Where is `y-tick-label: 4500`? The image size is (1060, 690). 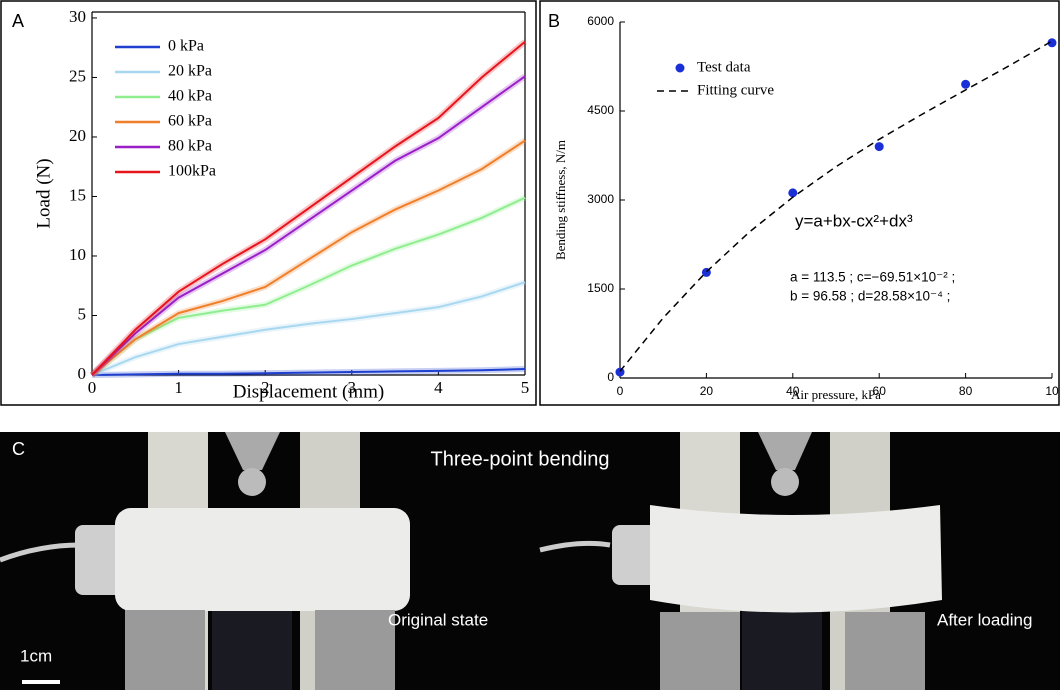 y-tick-label: 4500 is located at coordinates (600, 110).